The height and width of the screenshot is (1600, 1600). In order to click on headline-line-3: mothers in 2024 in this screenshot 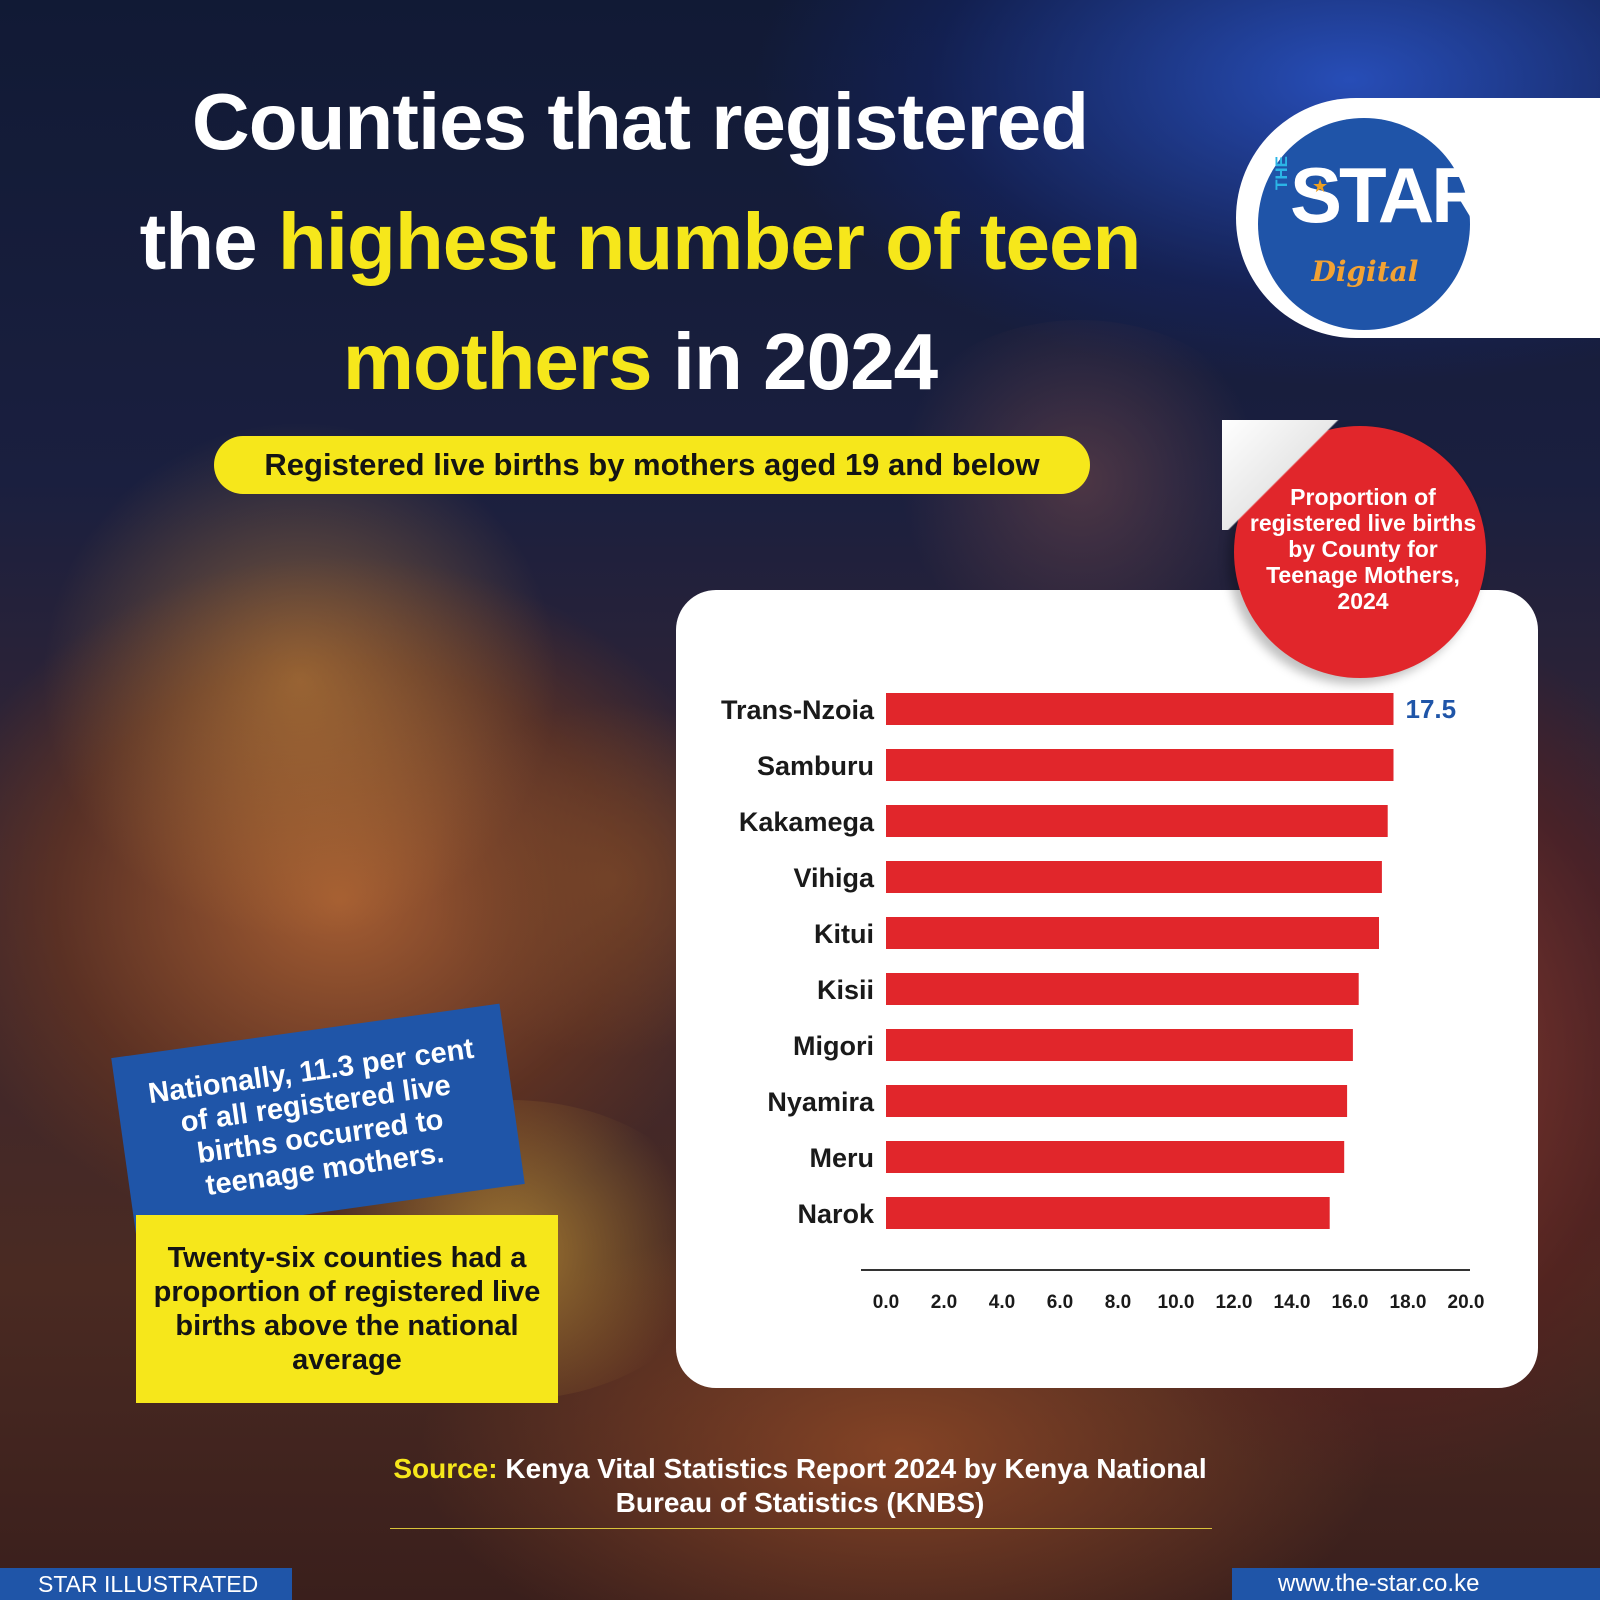, I will do `click(640, 362)`.